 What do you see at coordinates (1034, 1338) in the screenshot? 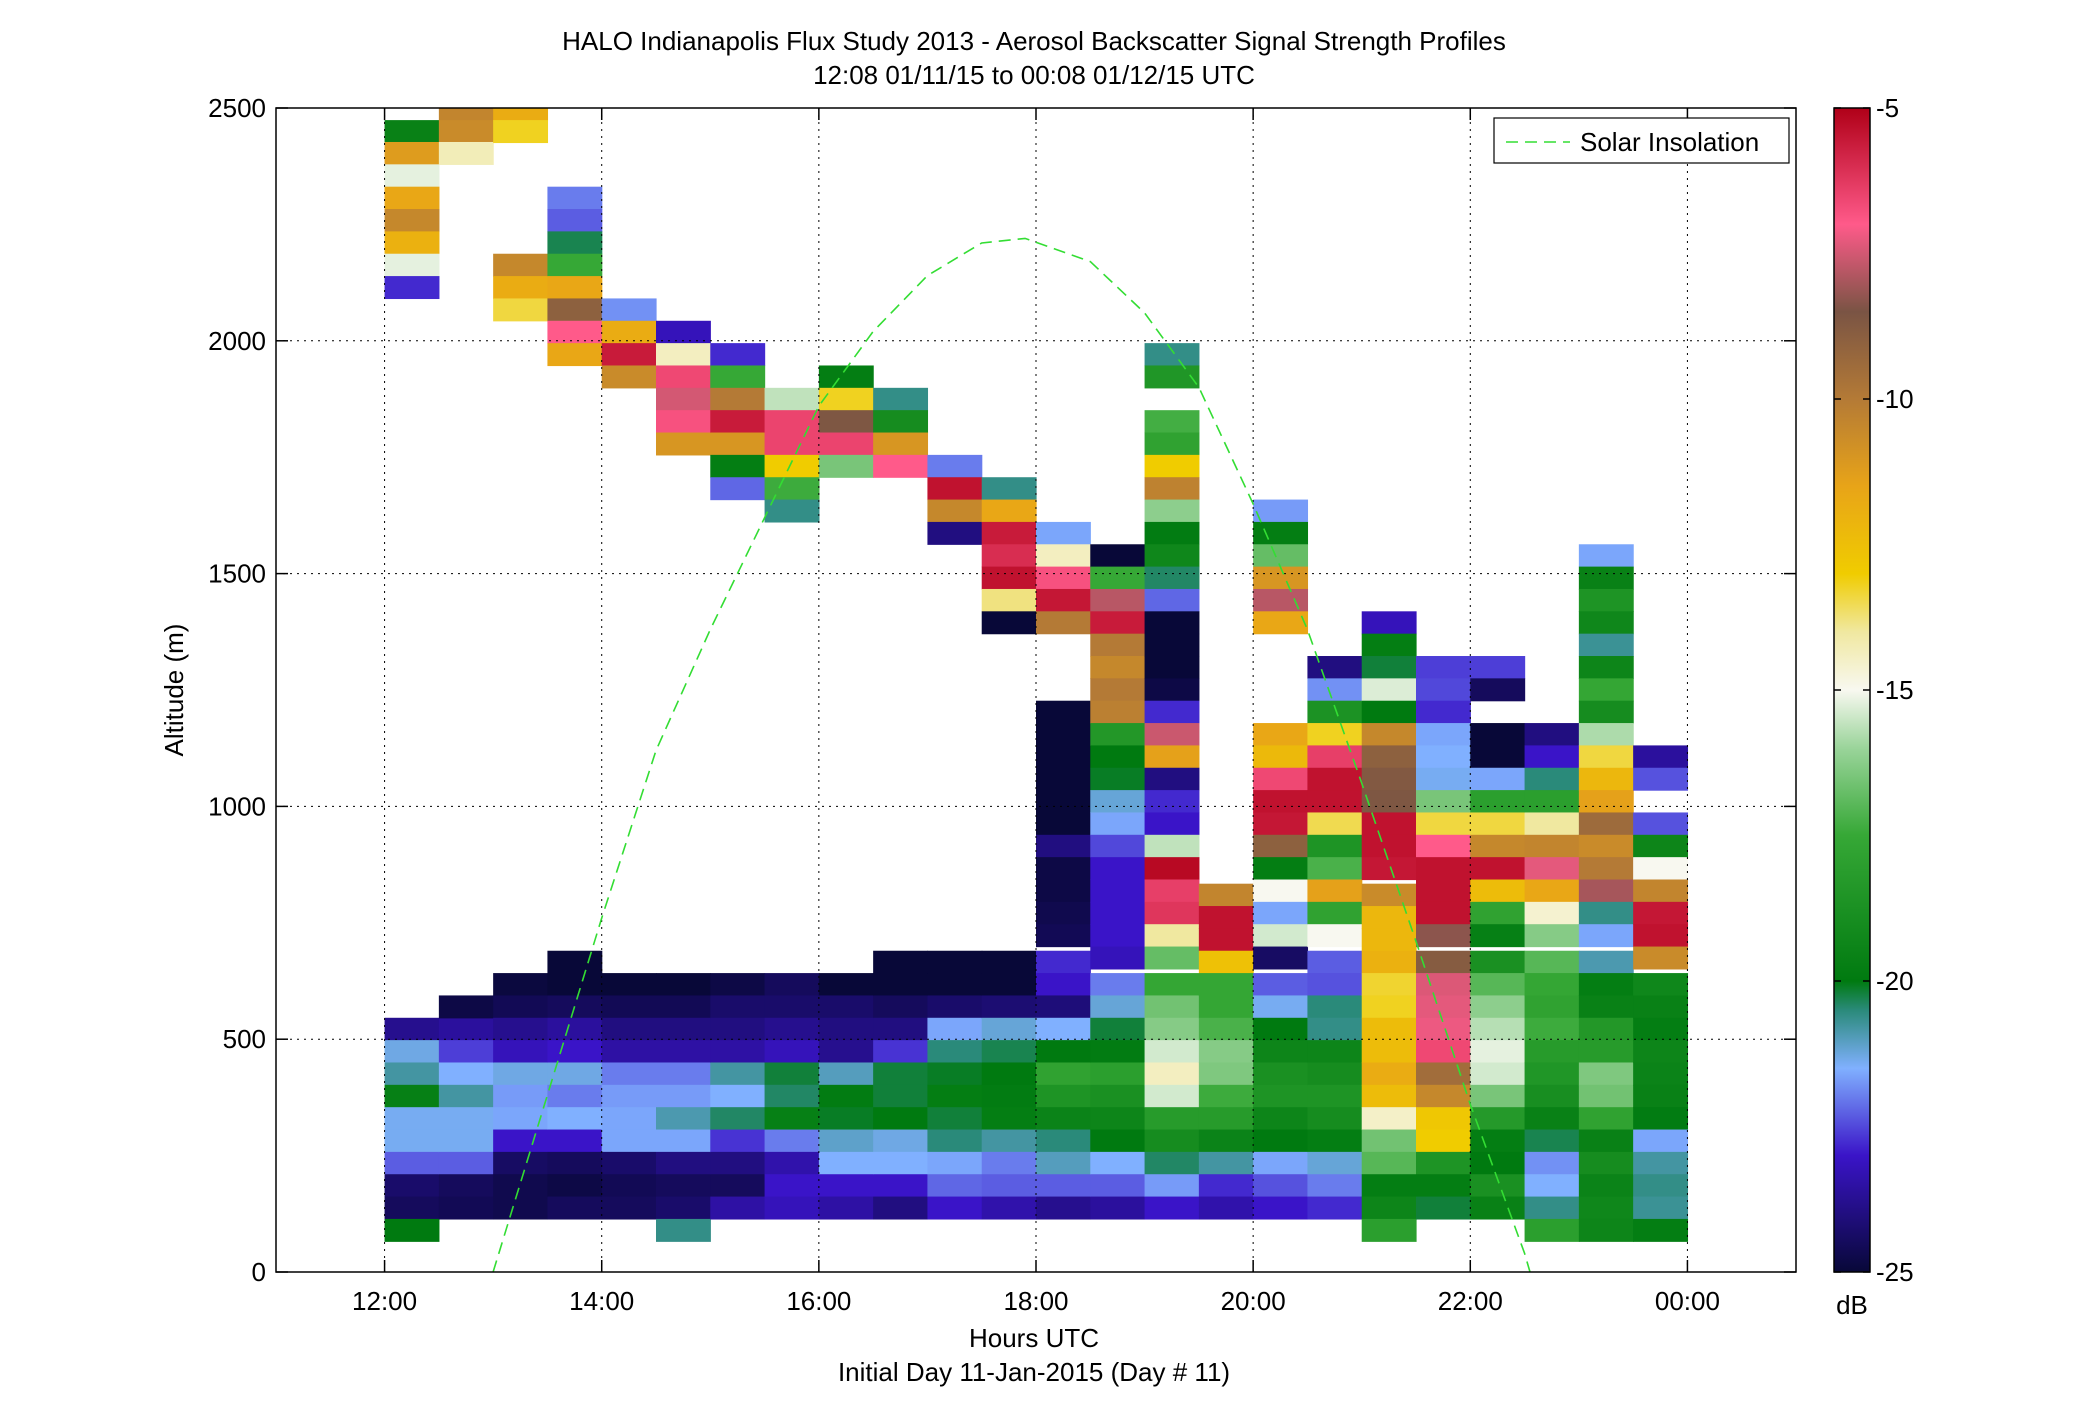
I see `x-axis-label: Hours UTC` at bounding box center [1034, 1338].